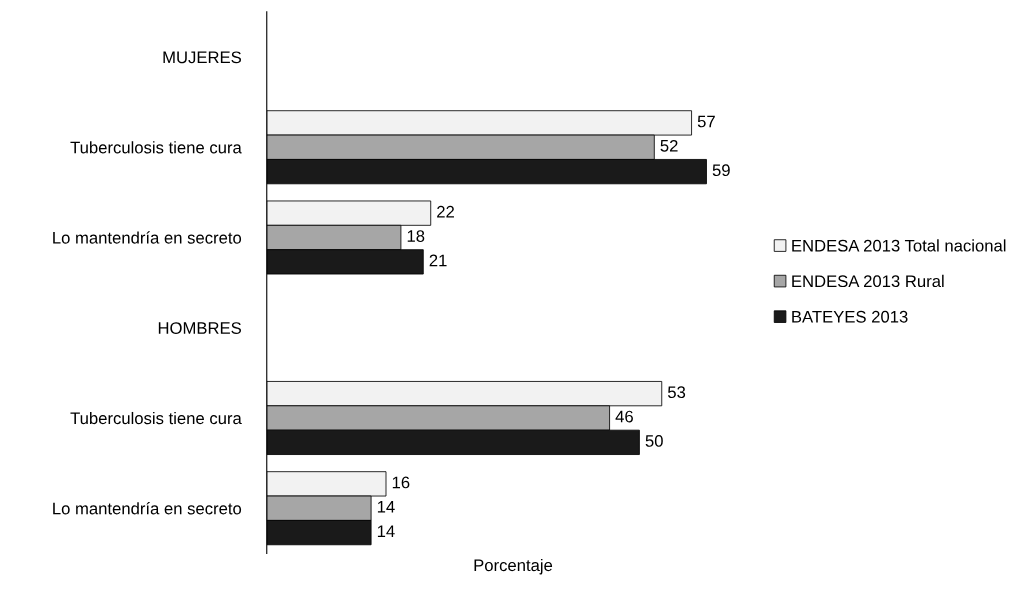 The image size is (1026, 595). Describe the element at coordinates (199, 328) in the screenshot. I see `y-tick-label: HOMBRES` at that location.